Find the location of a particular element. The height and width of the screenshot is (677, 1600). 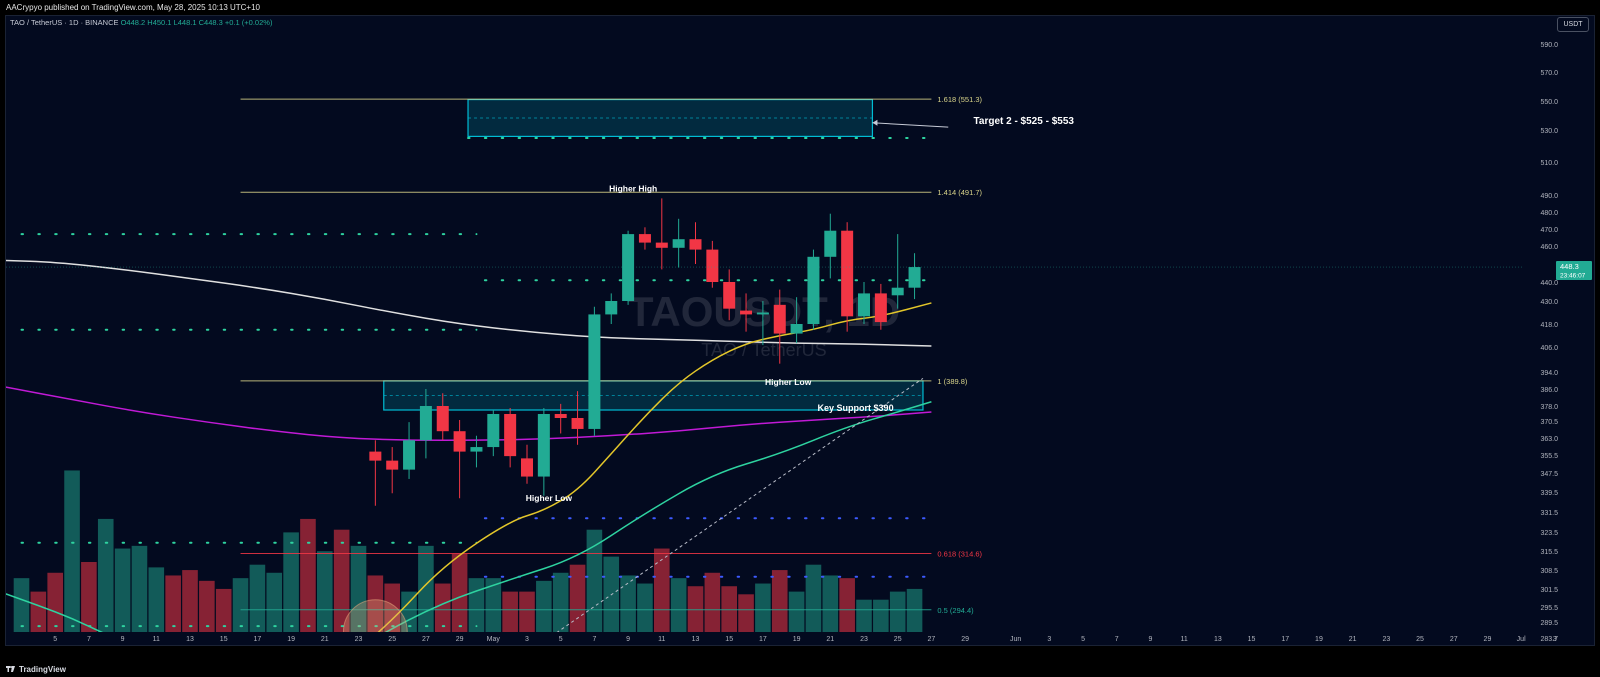

price-axis-tick: 355.5 is located at coordinates (1549, 456).